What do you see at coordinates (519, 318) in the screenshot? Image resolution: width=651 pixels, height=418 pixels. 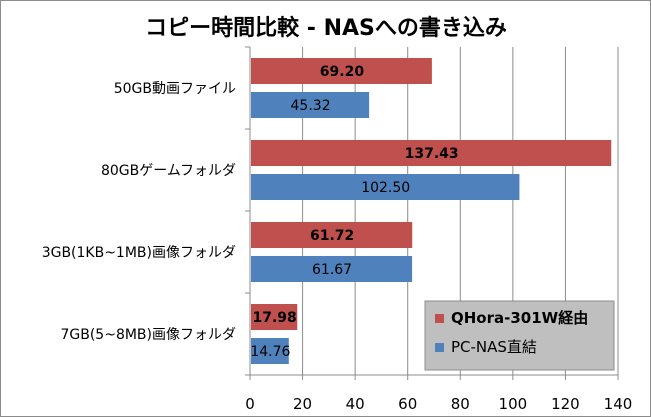 I see `legend-label: QHora-301W経由` at bounding box center [519, 318].